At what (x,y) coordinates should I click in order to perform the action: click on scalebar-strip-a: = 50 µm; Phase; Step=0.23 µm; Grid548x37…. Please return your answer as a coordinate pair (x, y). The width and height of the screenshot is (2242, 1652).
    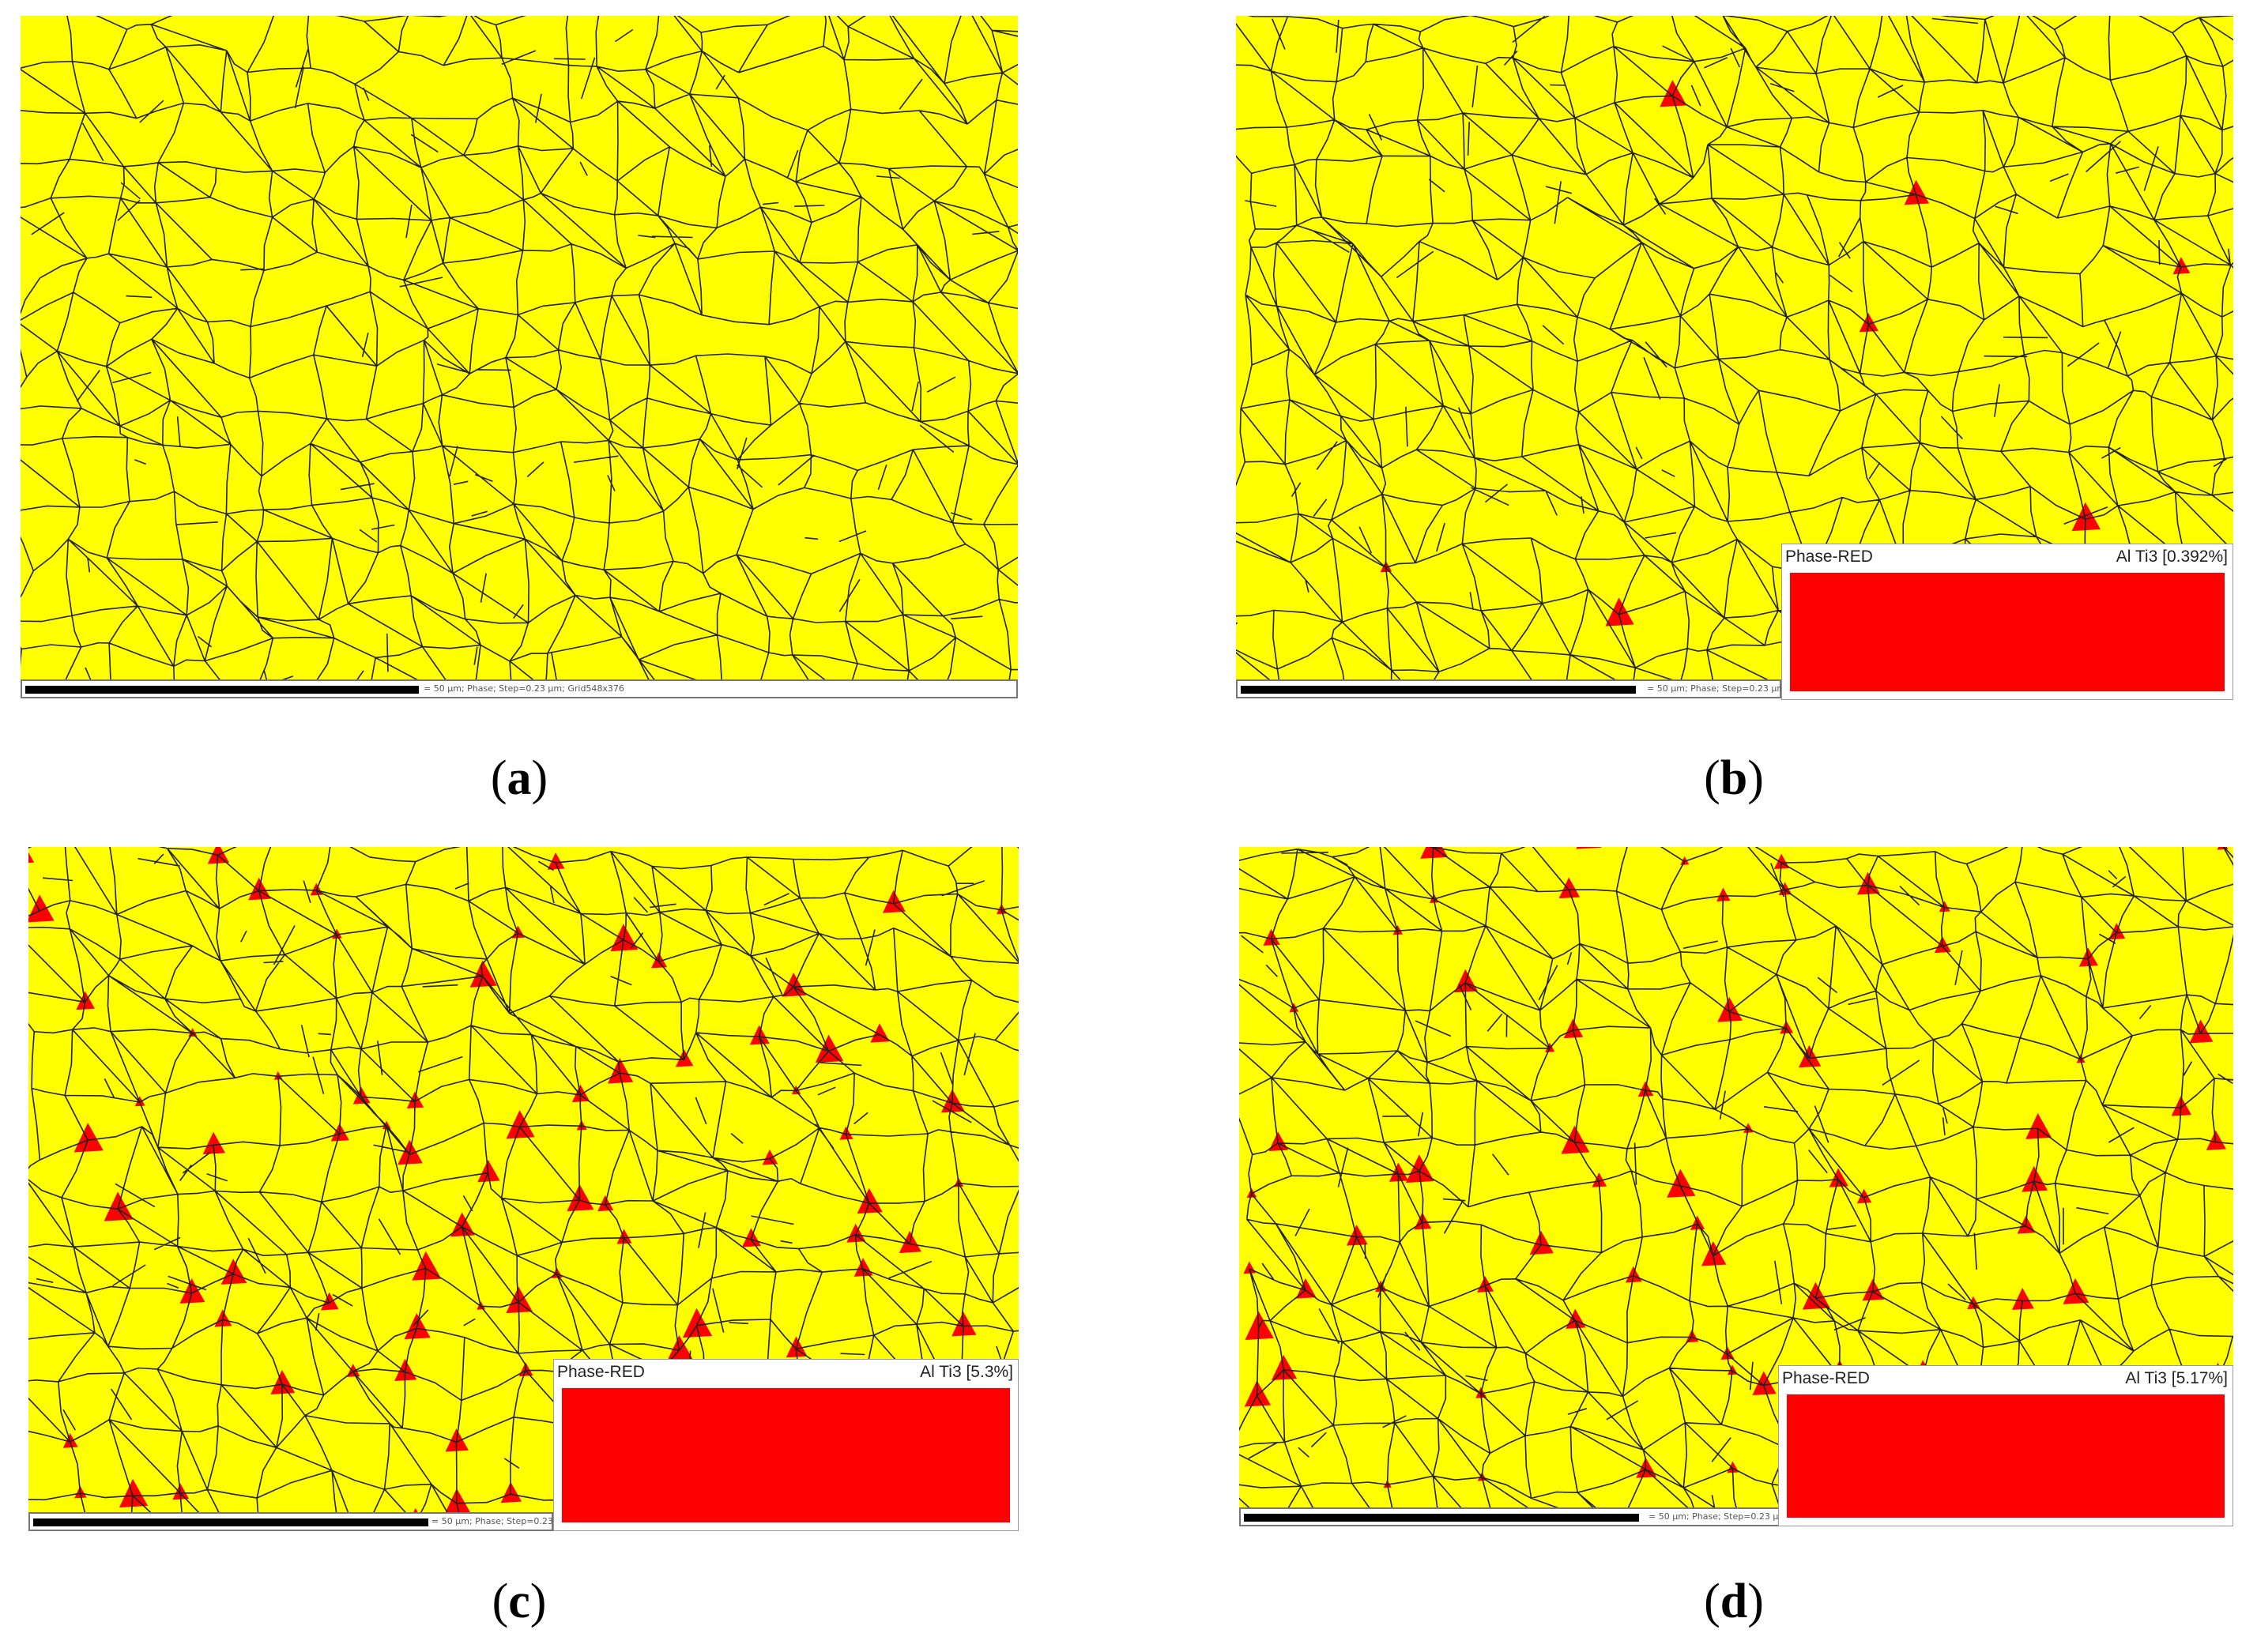
    Looking at the image, I should click on (519, 688).